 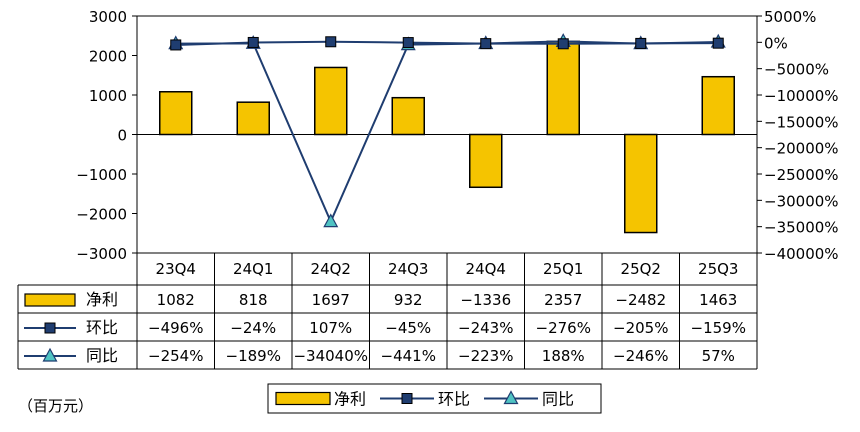 What do you see at coordinates (718, 300) in the screenshot?
I see `table-cell: 1463` at bounding box center [718, 300].